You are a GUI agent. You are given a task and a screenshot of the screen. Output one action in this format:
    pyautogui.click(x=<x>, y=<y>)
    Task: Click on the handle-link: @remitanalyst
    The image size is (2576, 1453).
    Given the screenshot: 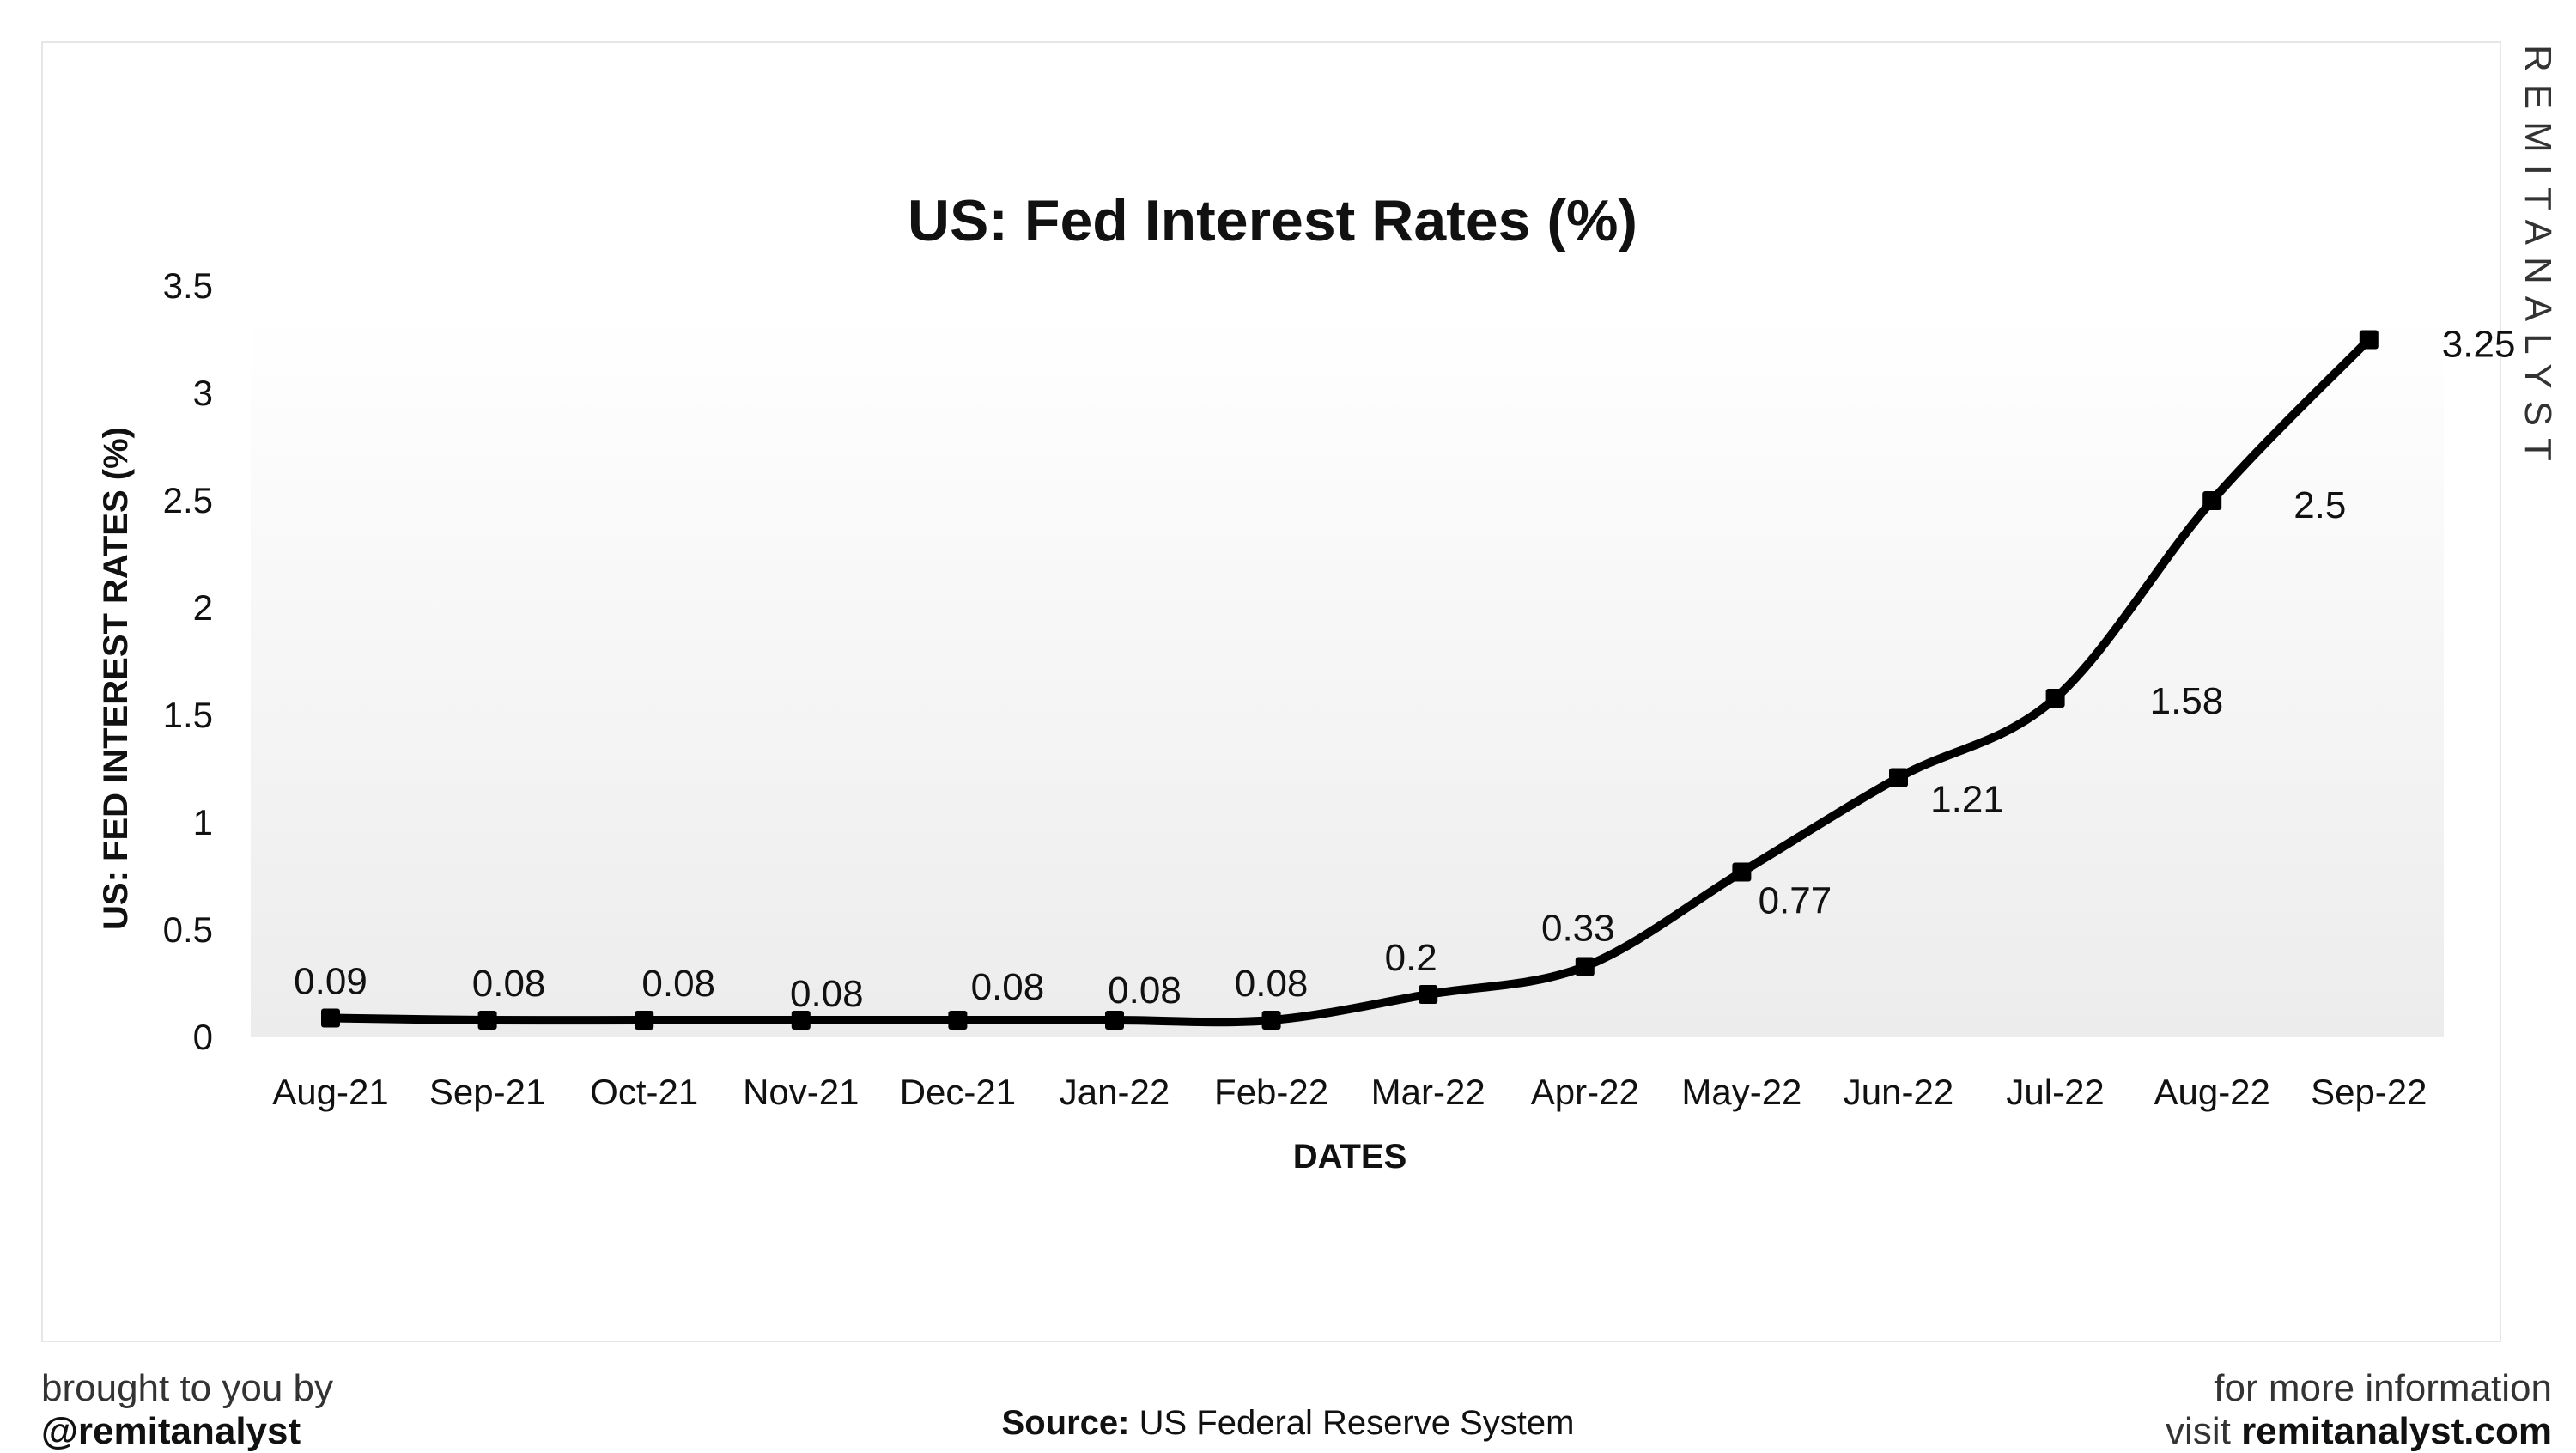 What is the action you would take?
    pyautogui.click(x=171, y=1431)
    